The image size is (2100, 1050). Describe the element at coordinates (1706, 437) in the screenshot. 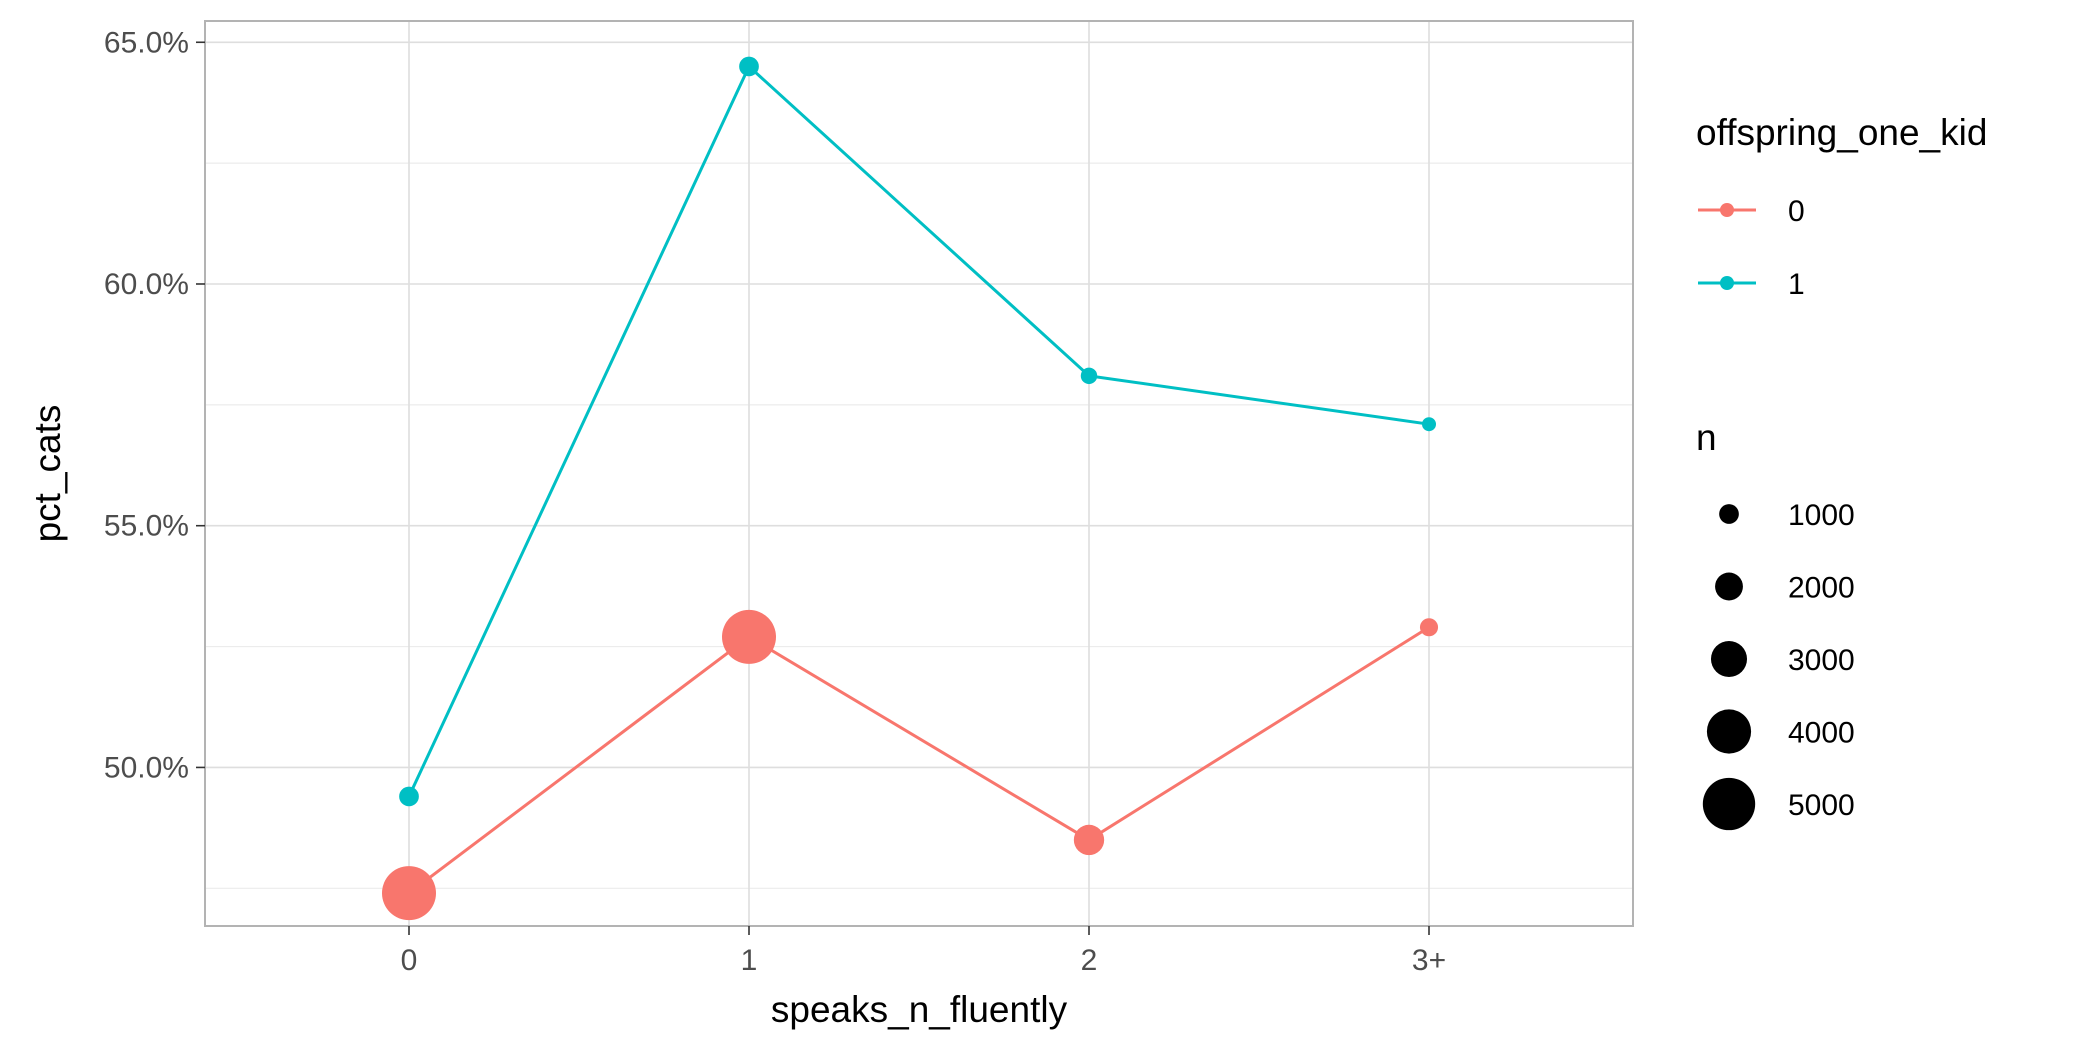

I see `size-legend-title: n` at that location.